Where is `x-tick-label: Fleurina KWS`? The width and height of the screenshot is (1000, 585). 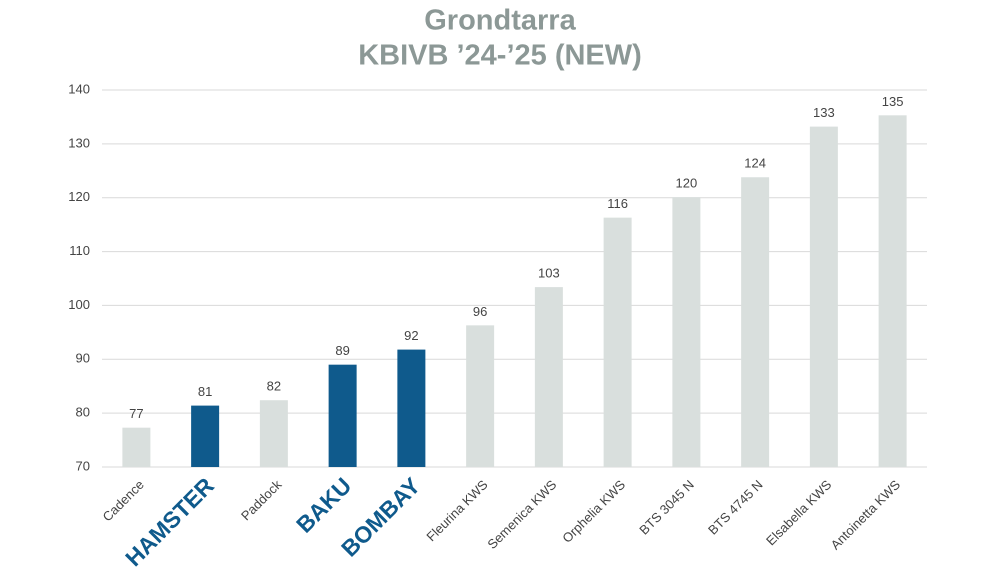
x-tick-label: Fleurina KWS is located at coordinates (457, 511).